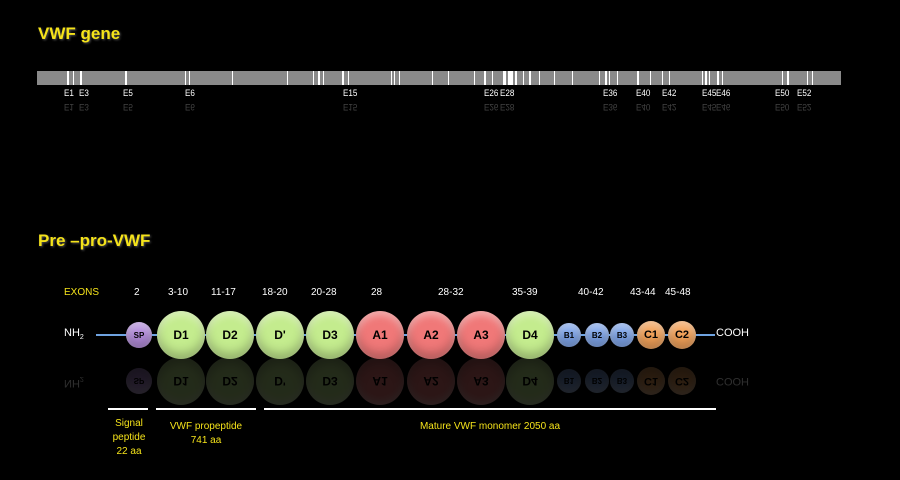  What do you see at coordinates (622, 335) in the screenshot?
I see `domain-b3: B3` at bounding box center [622, 335].